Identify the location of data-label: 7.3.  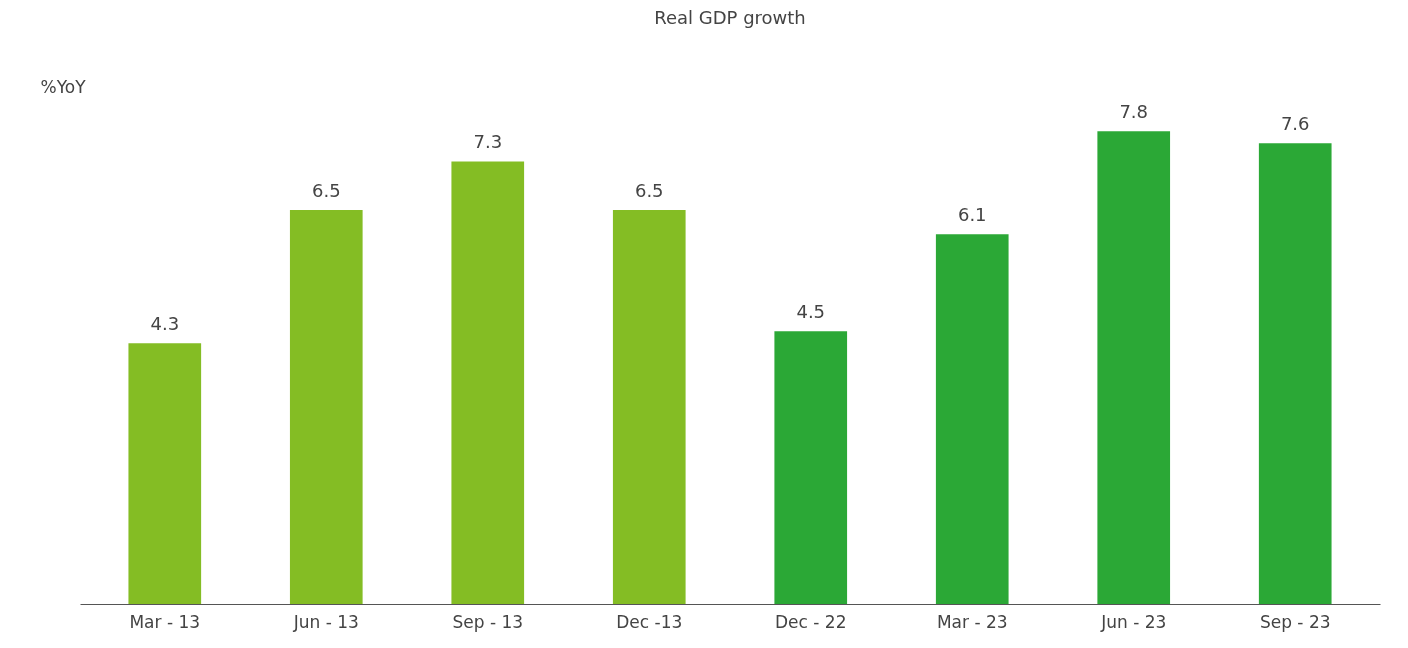
(488, 142).